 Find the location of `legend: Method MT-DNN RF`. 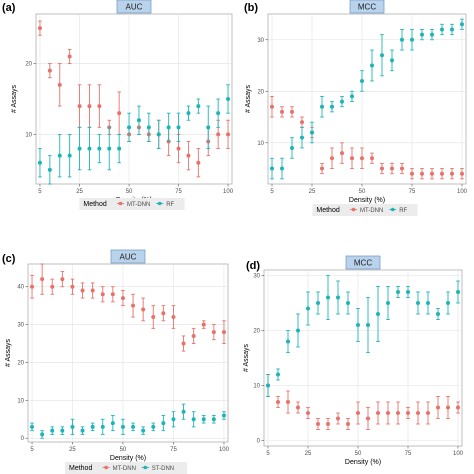

legend: Method MT-DNN RF is located at coordinates (365, 210).